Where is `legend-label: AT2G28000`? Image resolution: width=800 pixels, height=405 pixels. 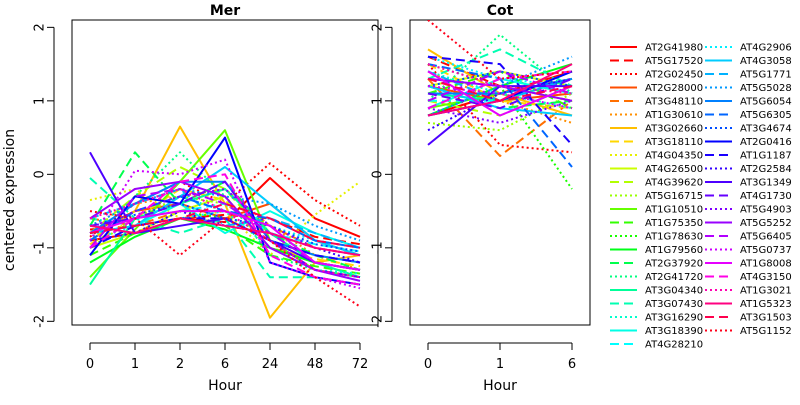 legend-label: AT2G28000 is located at coordinates (674, 88).